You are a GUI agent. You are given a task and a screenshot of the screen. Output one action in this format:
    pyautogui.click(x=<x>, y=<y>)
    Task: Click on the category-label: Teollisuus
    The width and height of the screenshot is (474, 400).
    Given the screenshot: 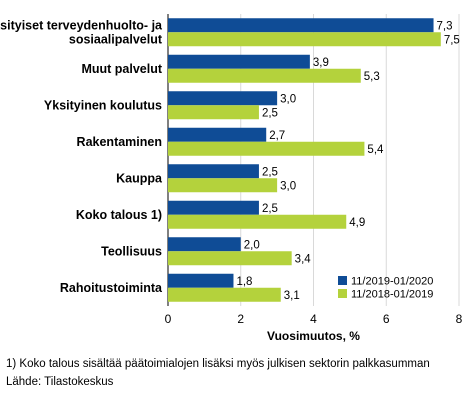 What is the action you would take?
    pyautogui.click(x=131, y=251)
    